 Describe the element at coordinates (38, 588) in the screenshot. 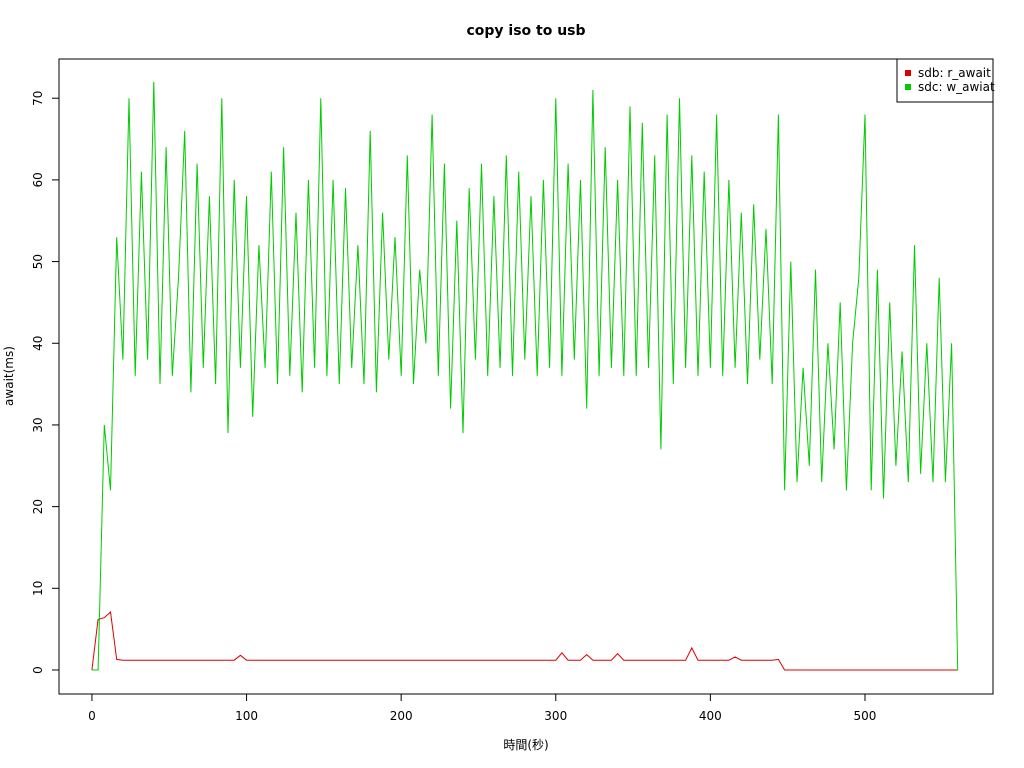

I see `y-tick-label: 10` at that location.